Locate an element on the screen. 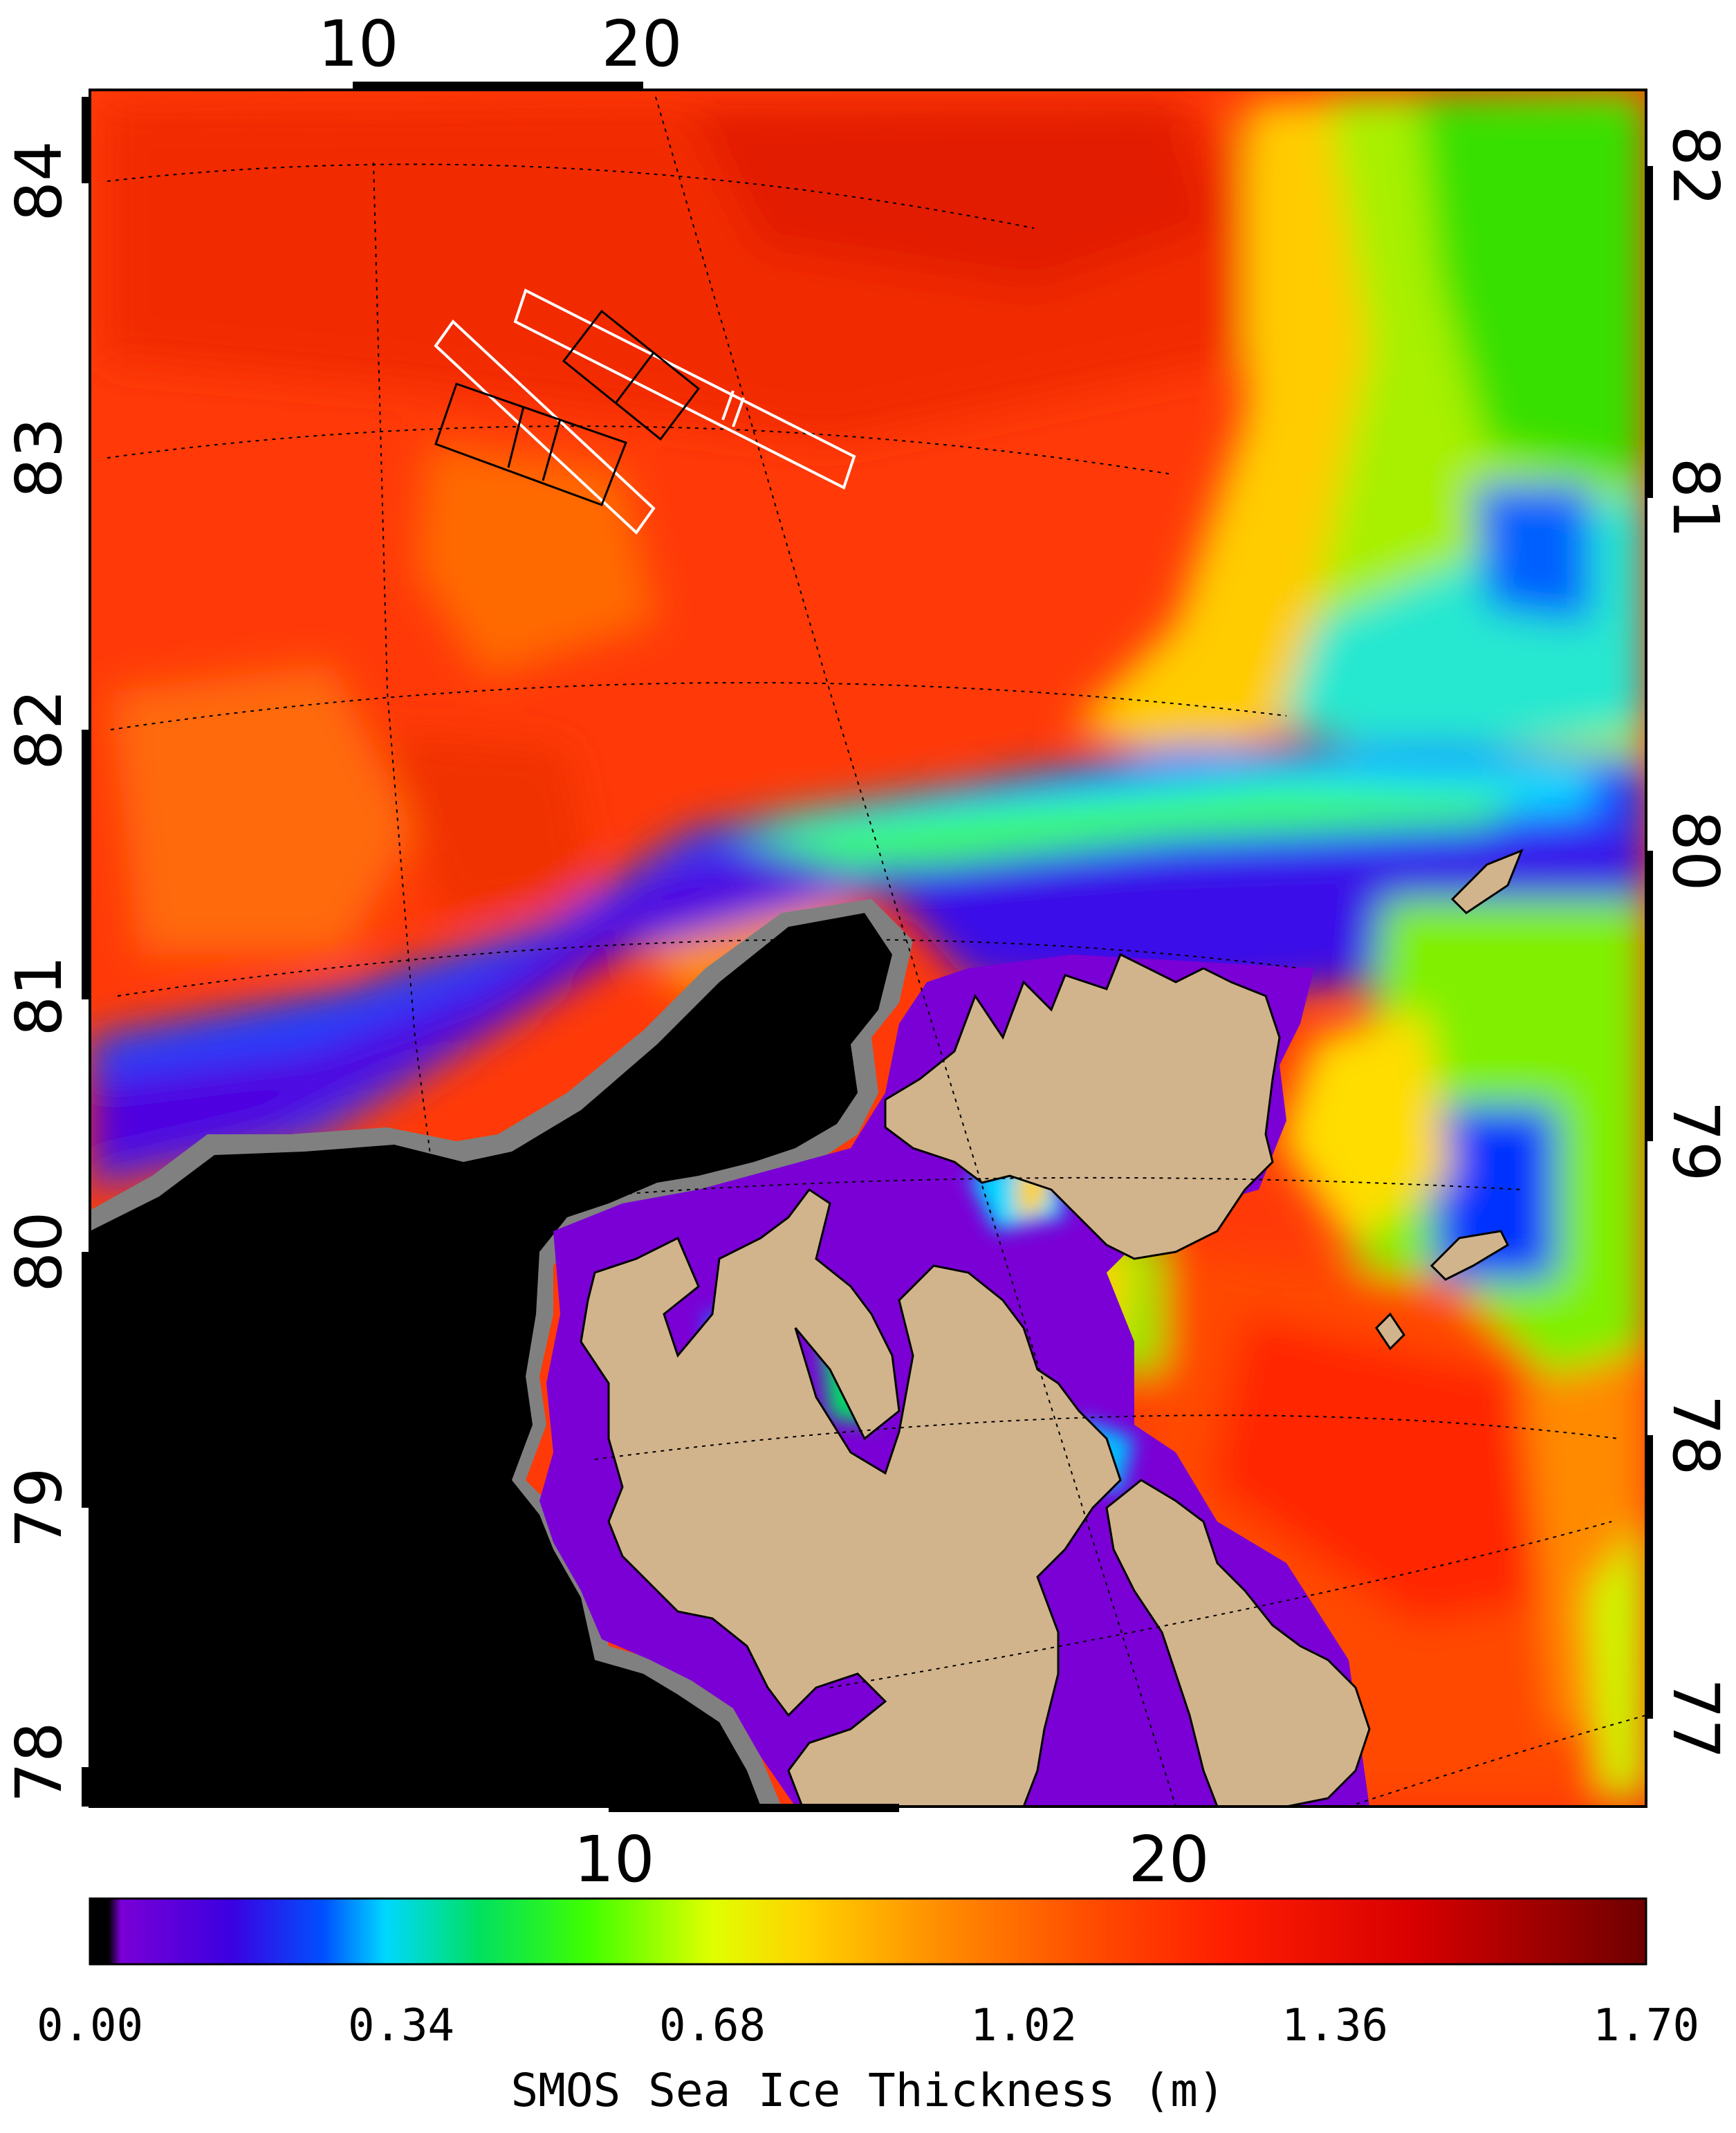 Image resolution: width=1736 pixels, height=2133 pixels. land-spitsbergen is located at coordinates (851, 1497).